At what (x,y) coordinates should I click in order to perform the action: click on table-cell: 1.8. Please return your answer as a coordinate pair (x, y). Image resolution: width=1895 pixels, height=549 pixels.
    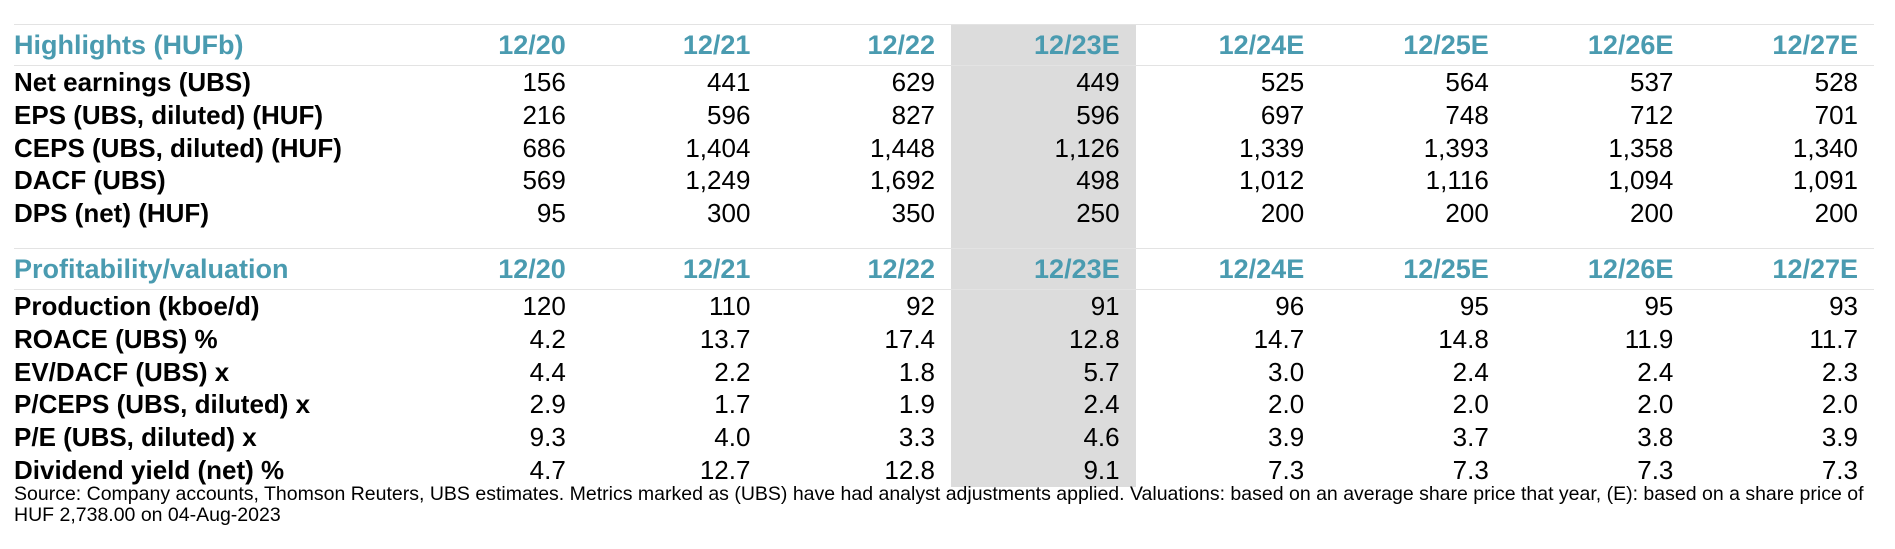
    Looking at the image, I should click on (917, 371).